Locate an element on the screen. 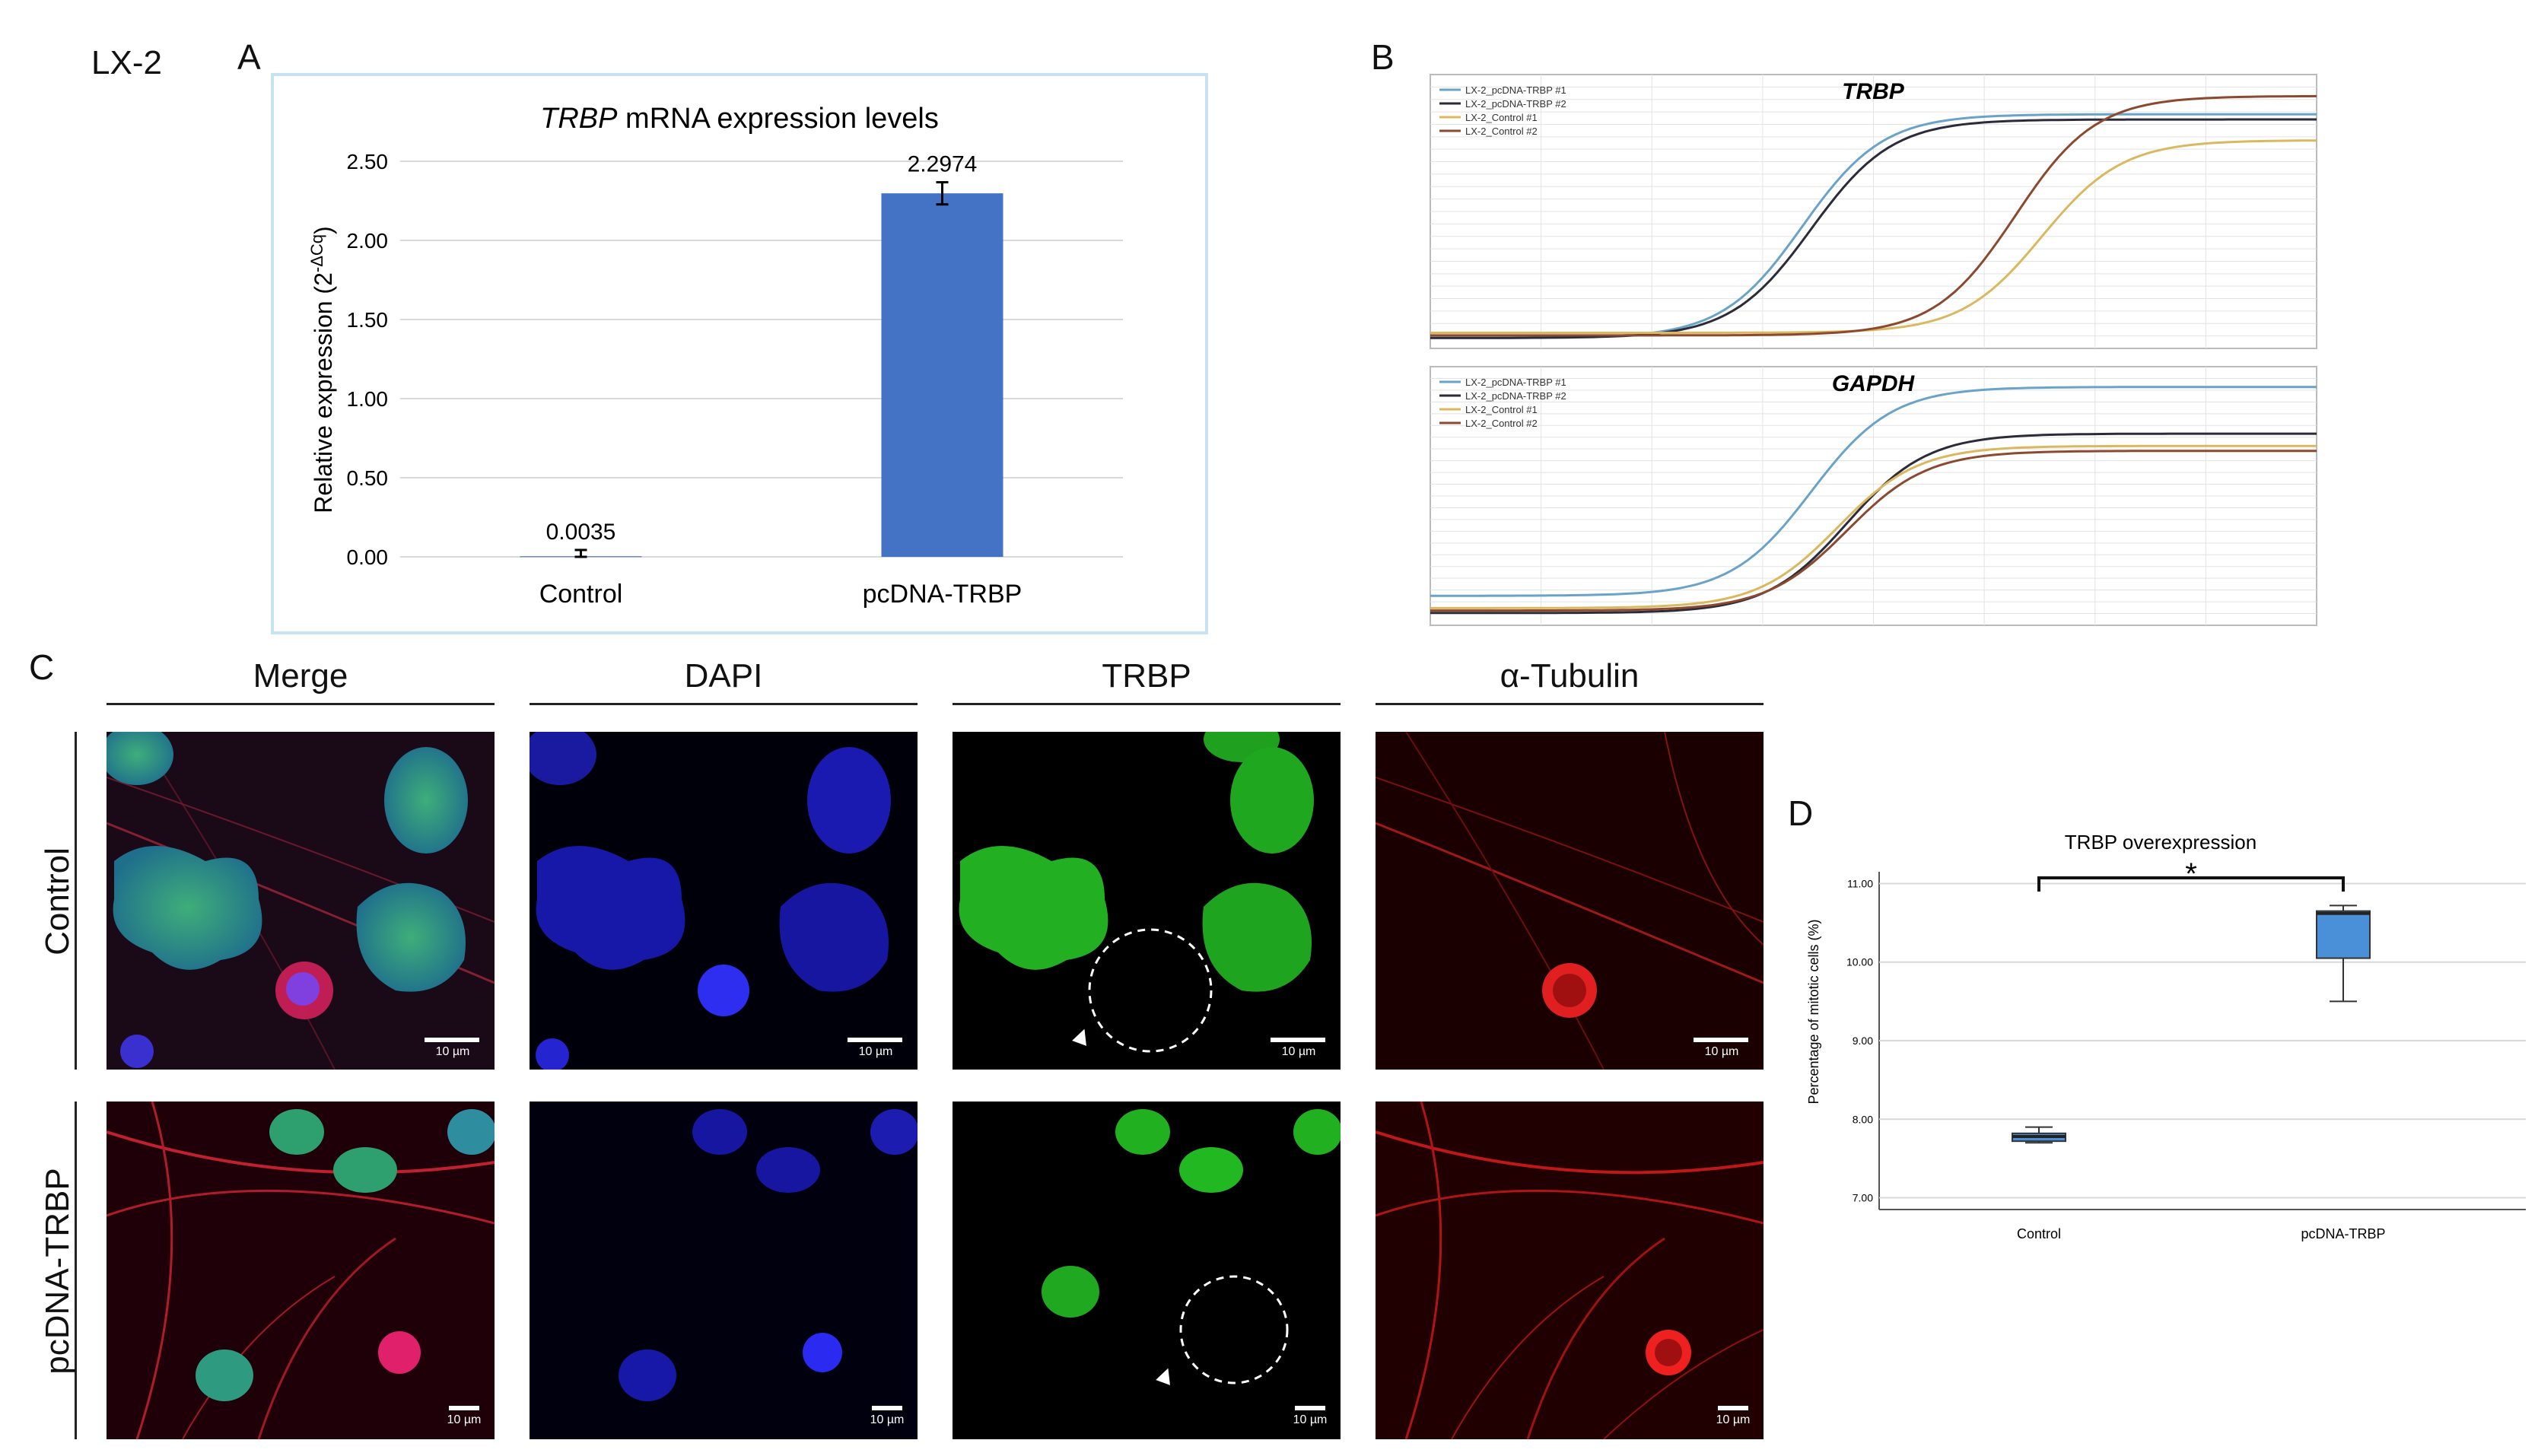 The width and height of the screenshot is (2538, 1456). column-header-trbp: TRBP is located at coordinates (1147, 682).